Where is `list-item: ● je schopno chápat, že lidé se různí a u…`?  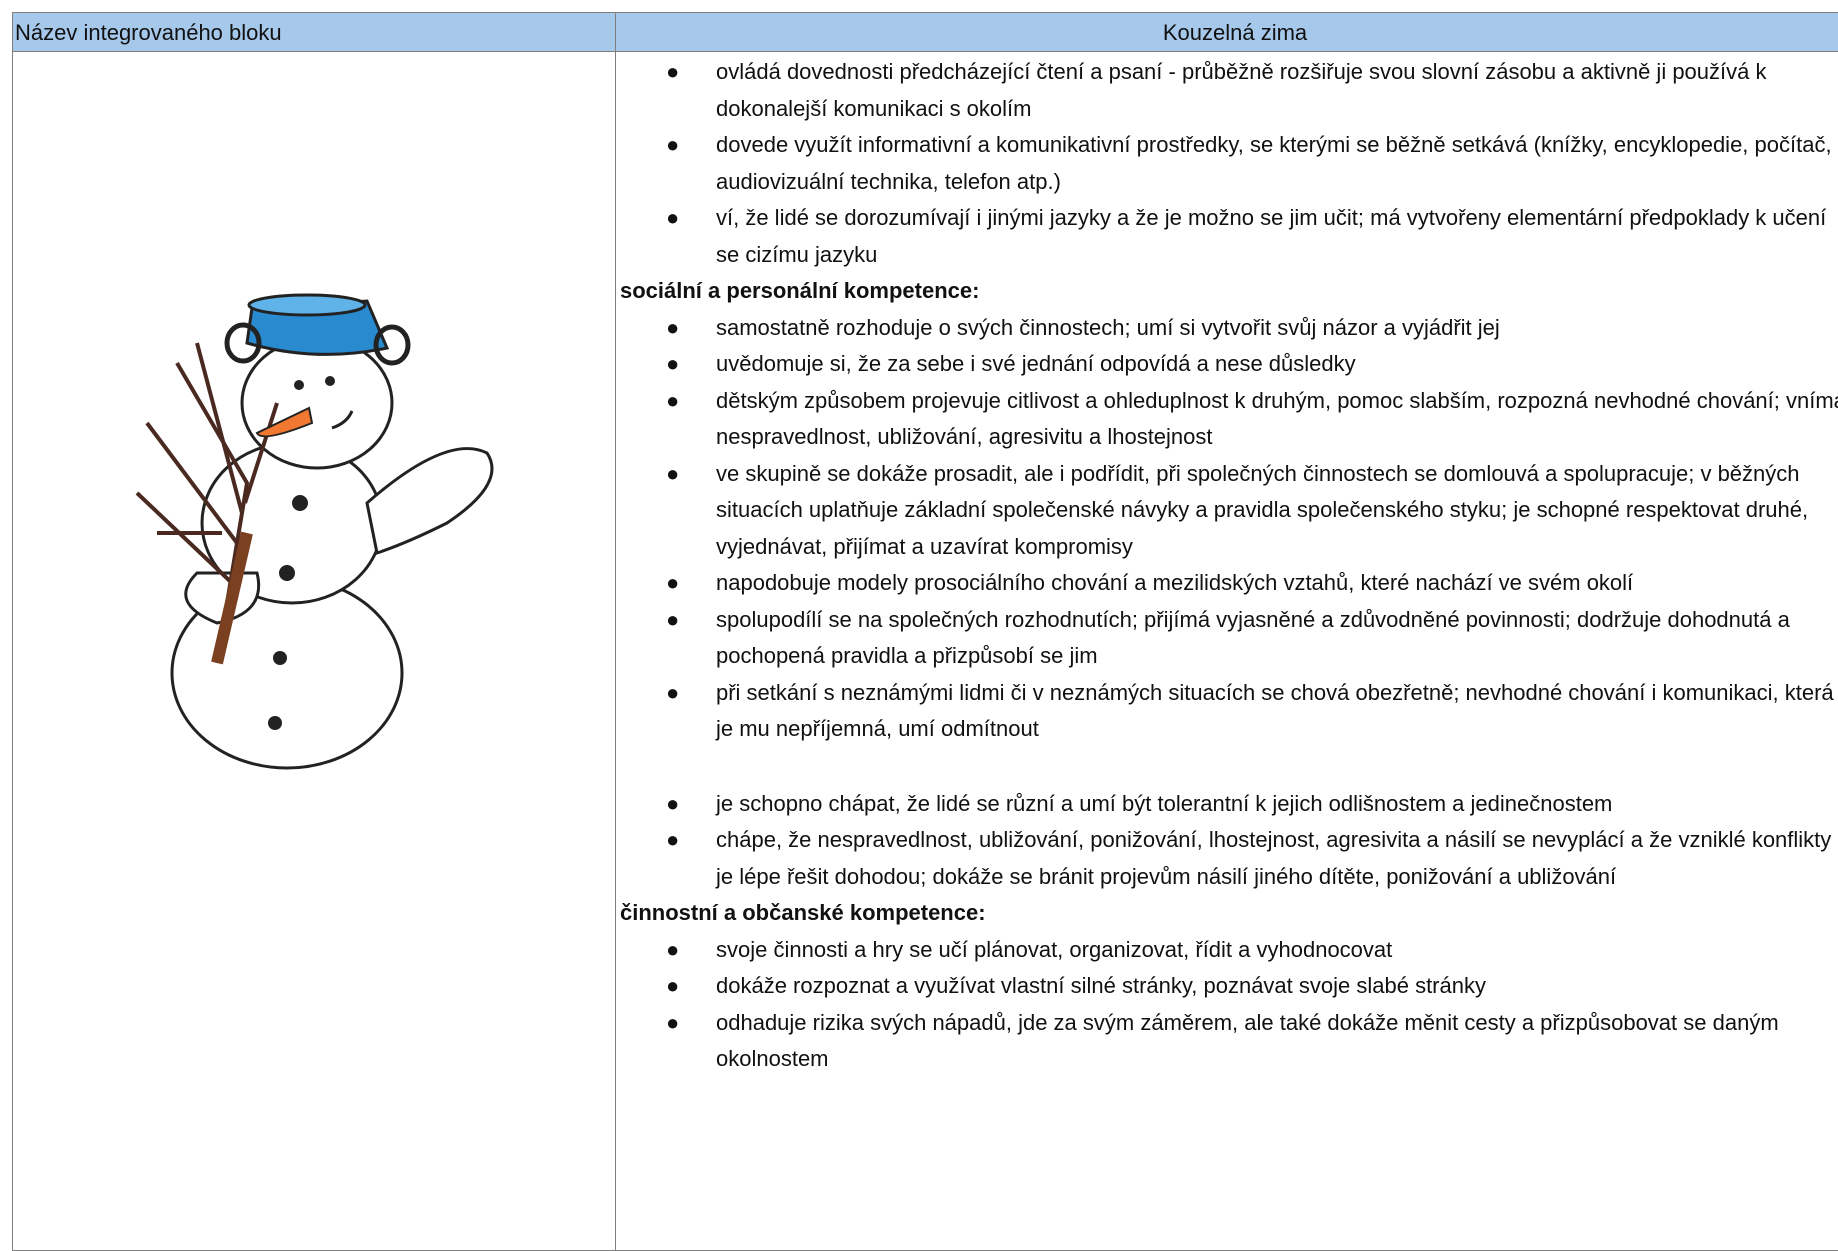 list-item: ● je schopno chápat, že lidé se různí a u… is located at coordinates (1252, 804).